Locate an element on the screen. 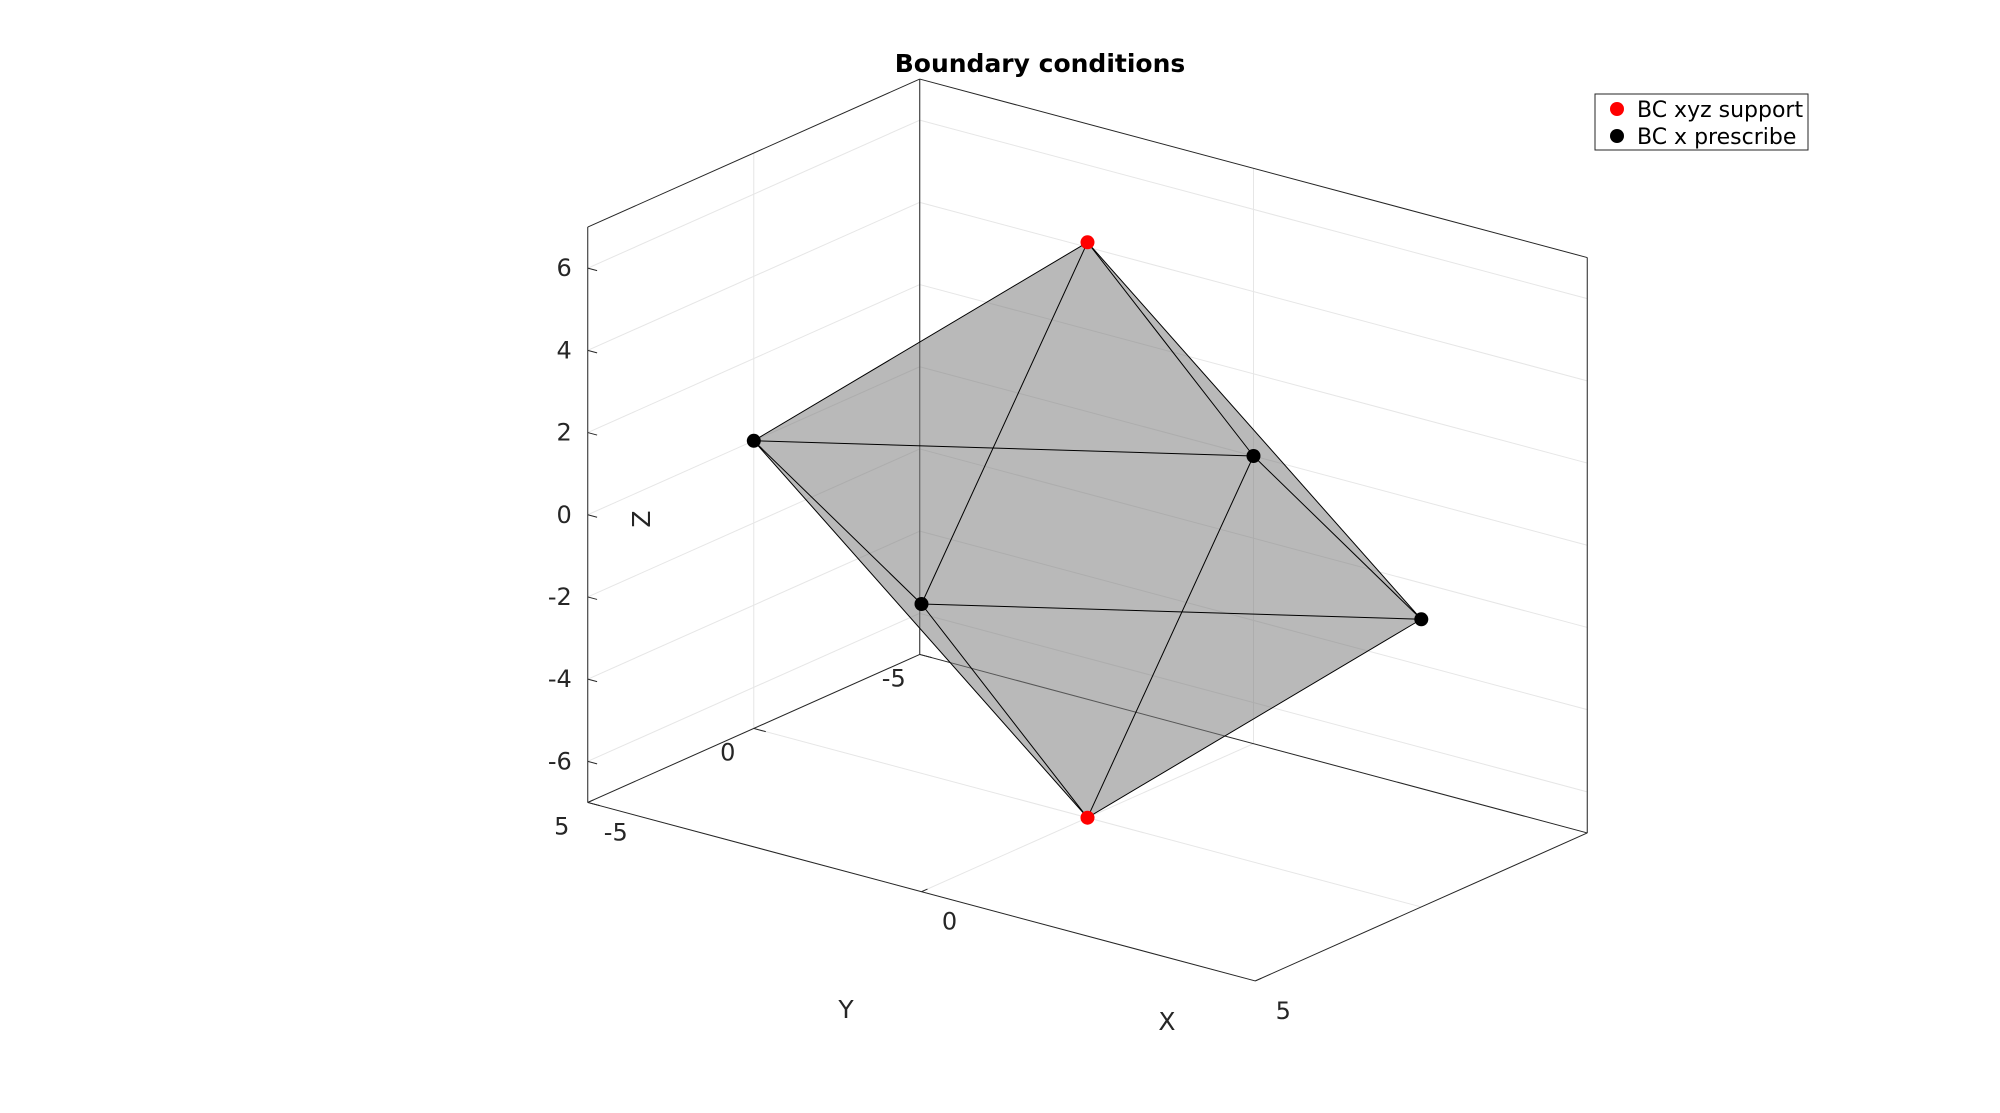 This screenshot has height=1113, width=2000. z-tick-label: 6 is located at coordinates (563, 268).